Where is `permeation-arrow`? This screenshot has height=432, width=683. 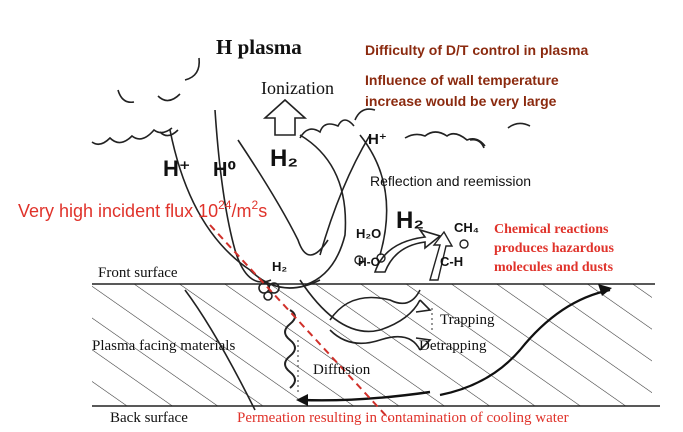 permeation-arrow is located at coordinates (366, 396).